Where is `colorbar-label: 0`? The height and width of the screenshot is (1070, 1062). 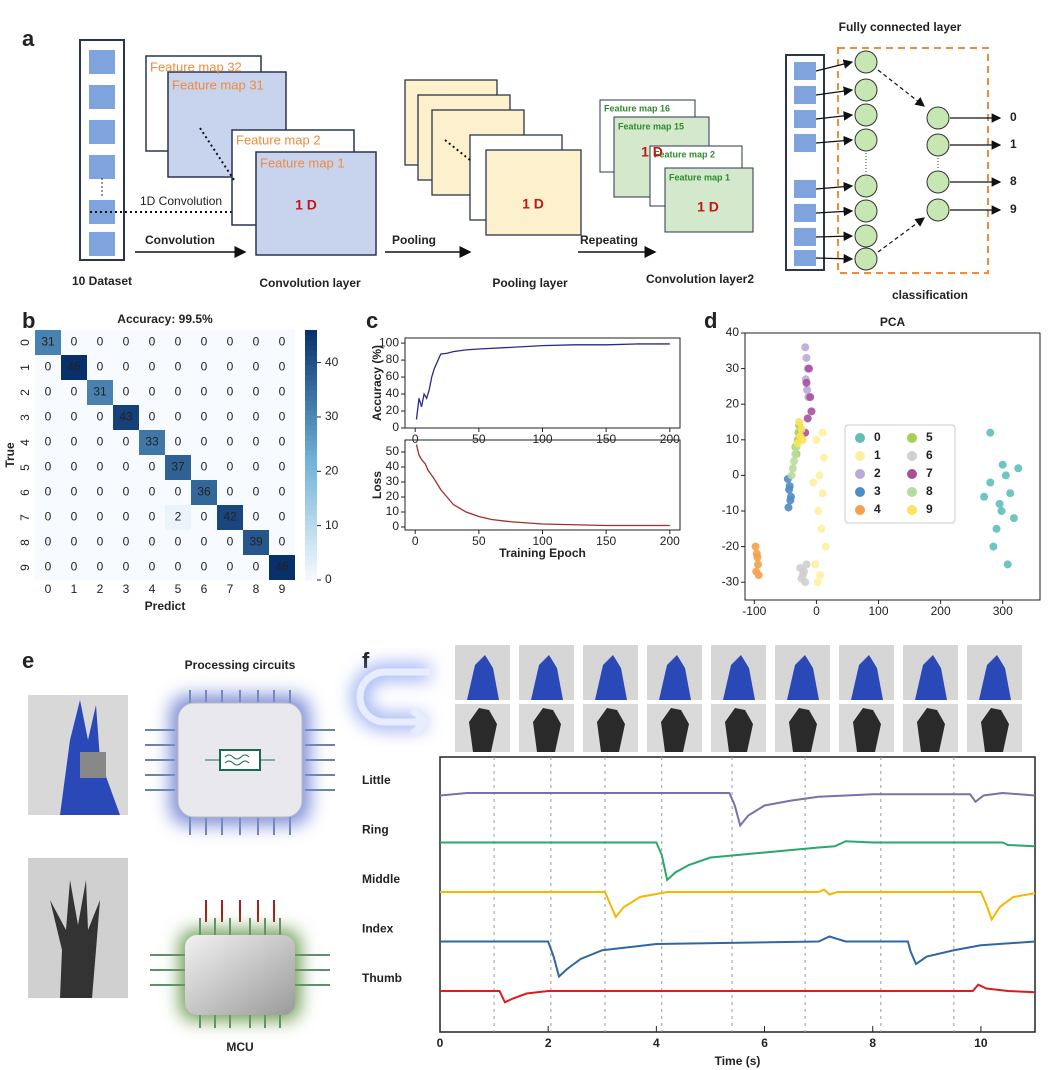 colorbar-label: 0 is located at coordinates (328, 579).